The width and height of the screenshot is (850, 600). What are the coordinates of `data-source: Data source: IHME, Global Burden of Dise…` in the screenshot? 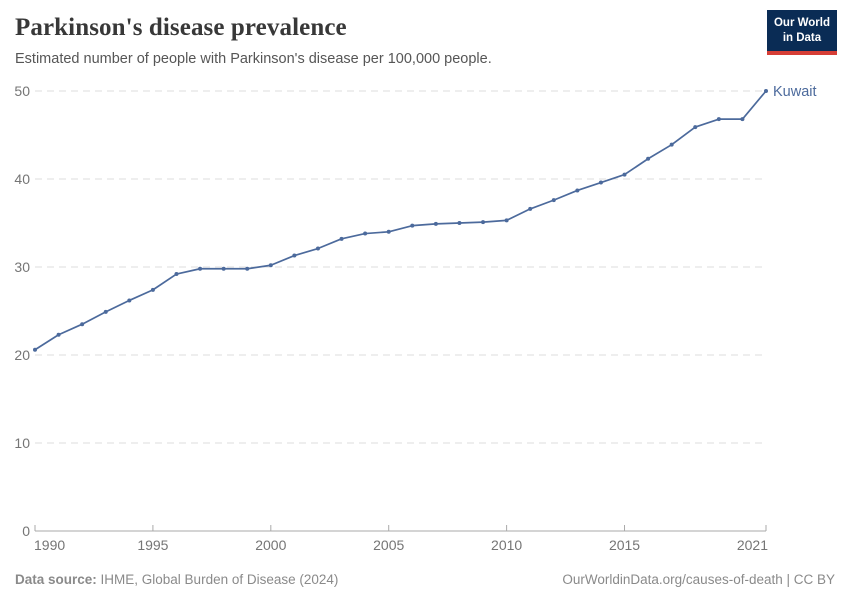 It's located at (176, 579).